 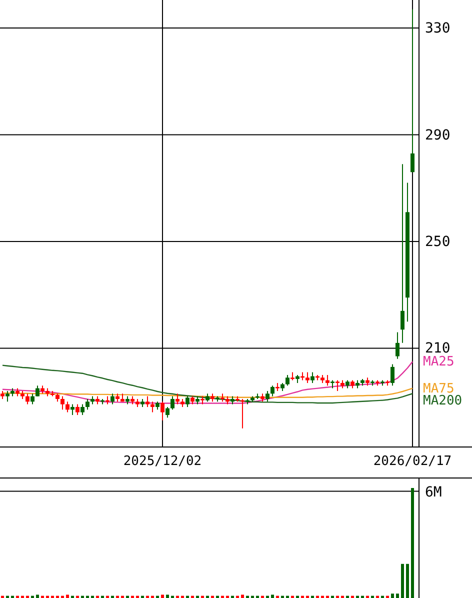 What do you see at coordinates (162, 462) in the screenshot?
I see `x-tick-label: 2025/12/02` at bounding box center [162, 462].